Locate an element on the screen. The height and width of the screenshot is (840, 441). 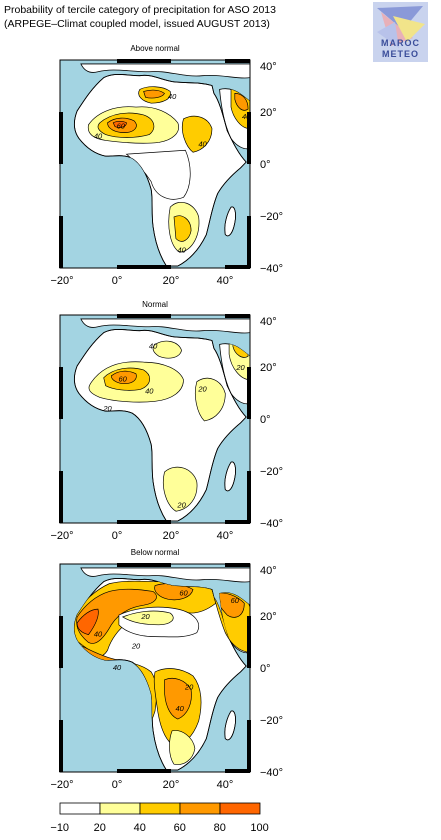
colorbar is located at coordinates (160, 808).